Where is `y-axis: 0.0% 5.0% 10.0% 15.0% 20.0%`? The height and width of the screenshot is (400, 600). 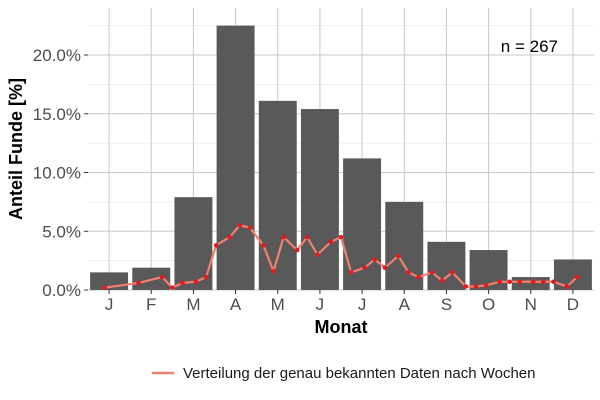
y-axis: 0.0% 5.0% 10.0% 15.0% 20.0% is located at coordinates (60, 173).